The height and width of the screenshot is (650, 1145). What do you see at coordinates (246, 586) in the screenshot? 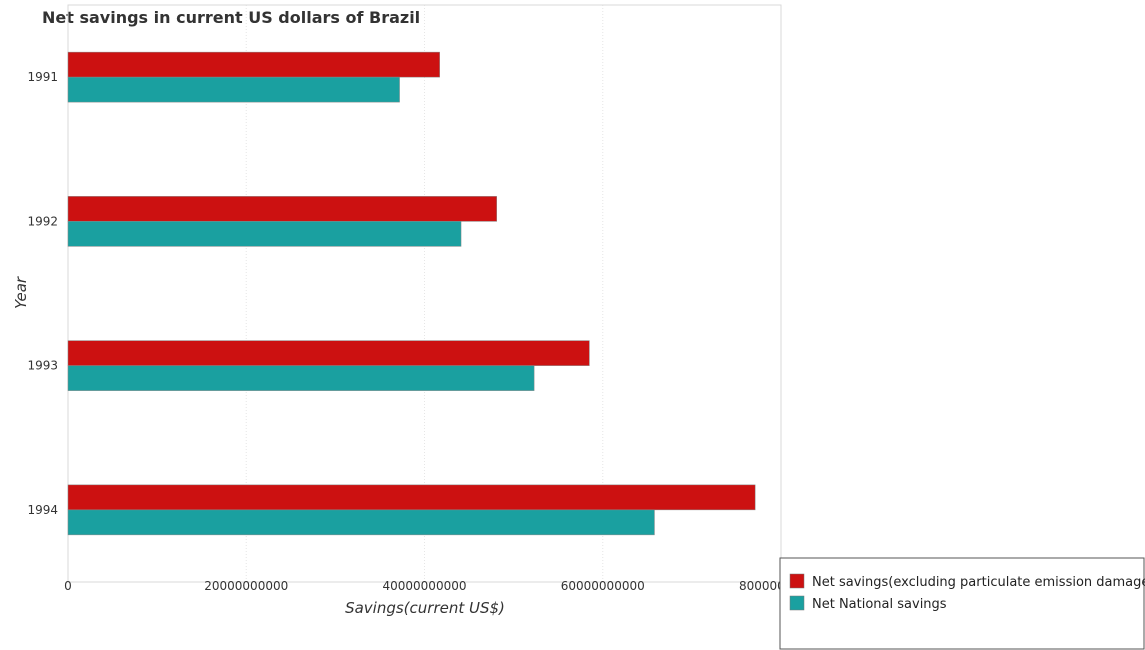
I see `x-tick-label: 20000000000` at bounding box center [246, 586].